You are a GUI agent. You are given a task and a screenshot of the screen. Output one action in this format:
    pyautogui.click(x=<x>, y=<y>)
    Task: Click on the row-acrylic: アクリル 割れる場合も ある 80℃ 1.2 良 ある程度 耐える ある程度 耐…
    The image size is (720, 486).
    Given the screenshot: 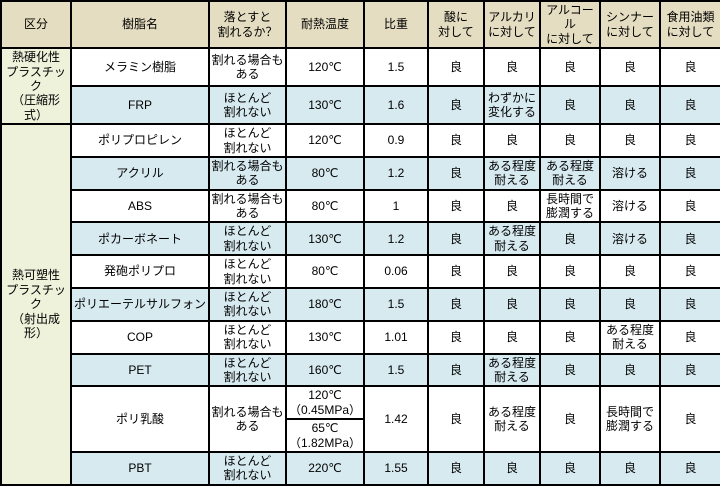 What is the action you would take?
    pyautogui.click(x=360, y=173)
    